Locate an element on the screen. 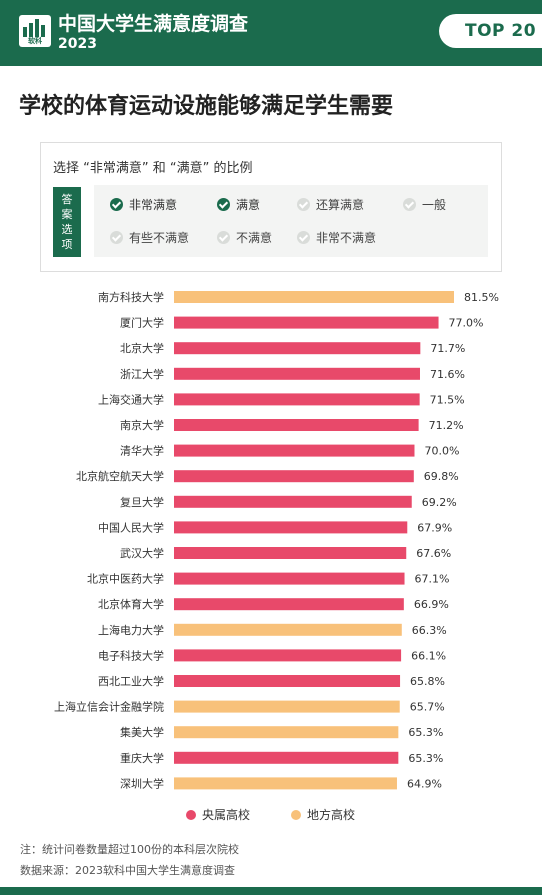 This screenshot has width=542, height=895. category-label: 南方科技大学 is located at coordinates (131, 297).